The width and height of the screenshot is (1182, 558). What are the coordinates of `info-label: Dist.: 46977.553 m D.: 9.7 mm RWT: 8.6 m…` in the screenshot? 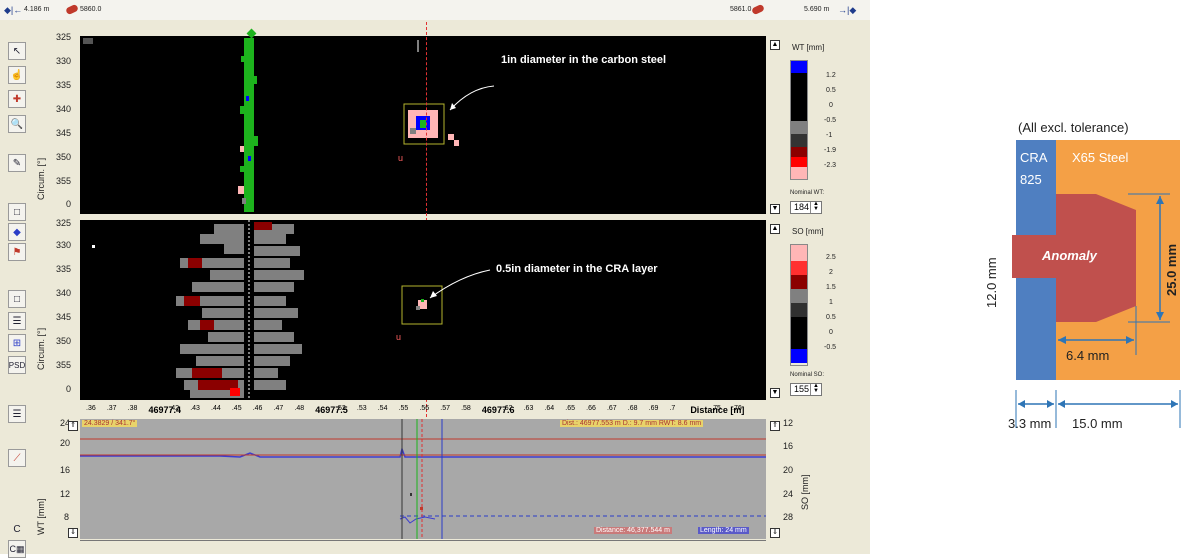 It's located at (632, 423).